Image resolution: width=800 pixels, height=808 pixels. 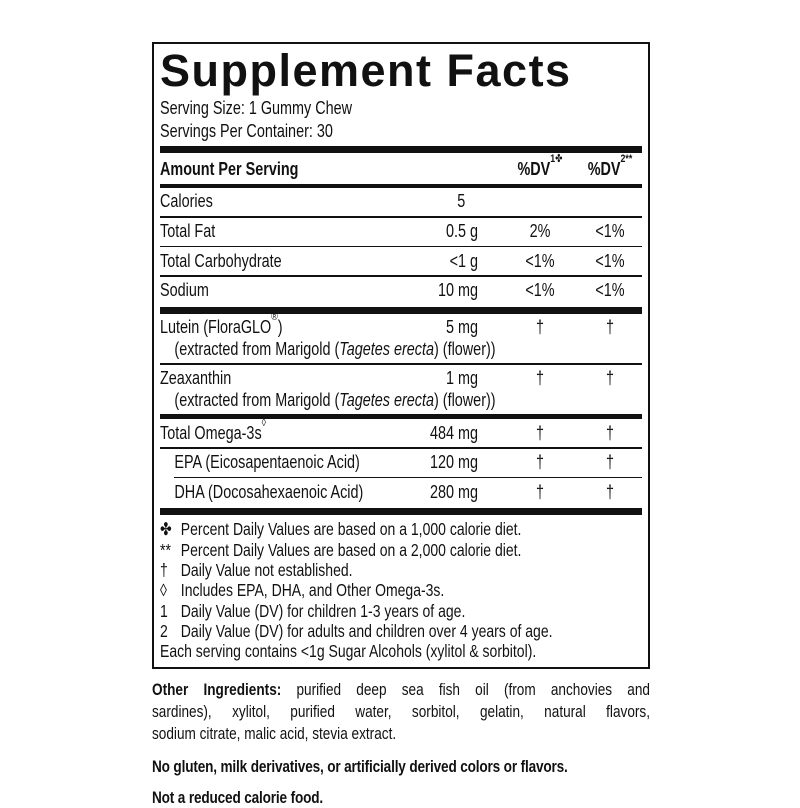 What do you see at coordinates (188, 231) in the screenshot?
I see `nutrient-name: Total Fat` at bounding box center [188, 231].